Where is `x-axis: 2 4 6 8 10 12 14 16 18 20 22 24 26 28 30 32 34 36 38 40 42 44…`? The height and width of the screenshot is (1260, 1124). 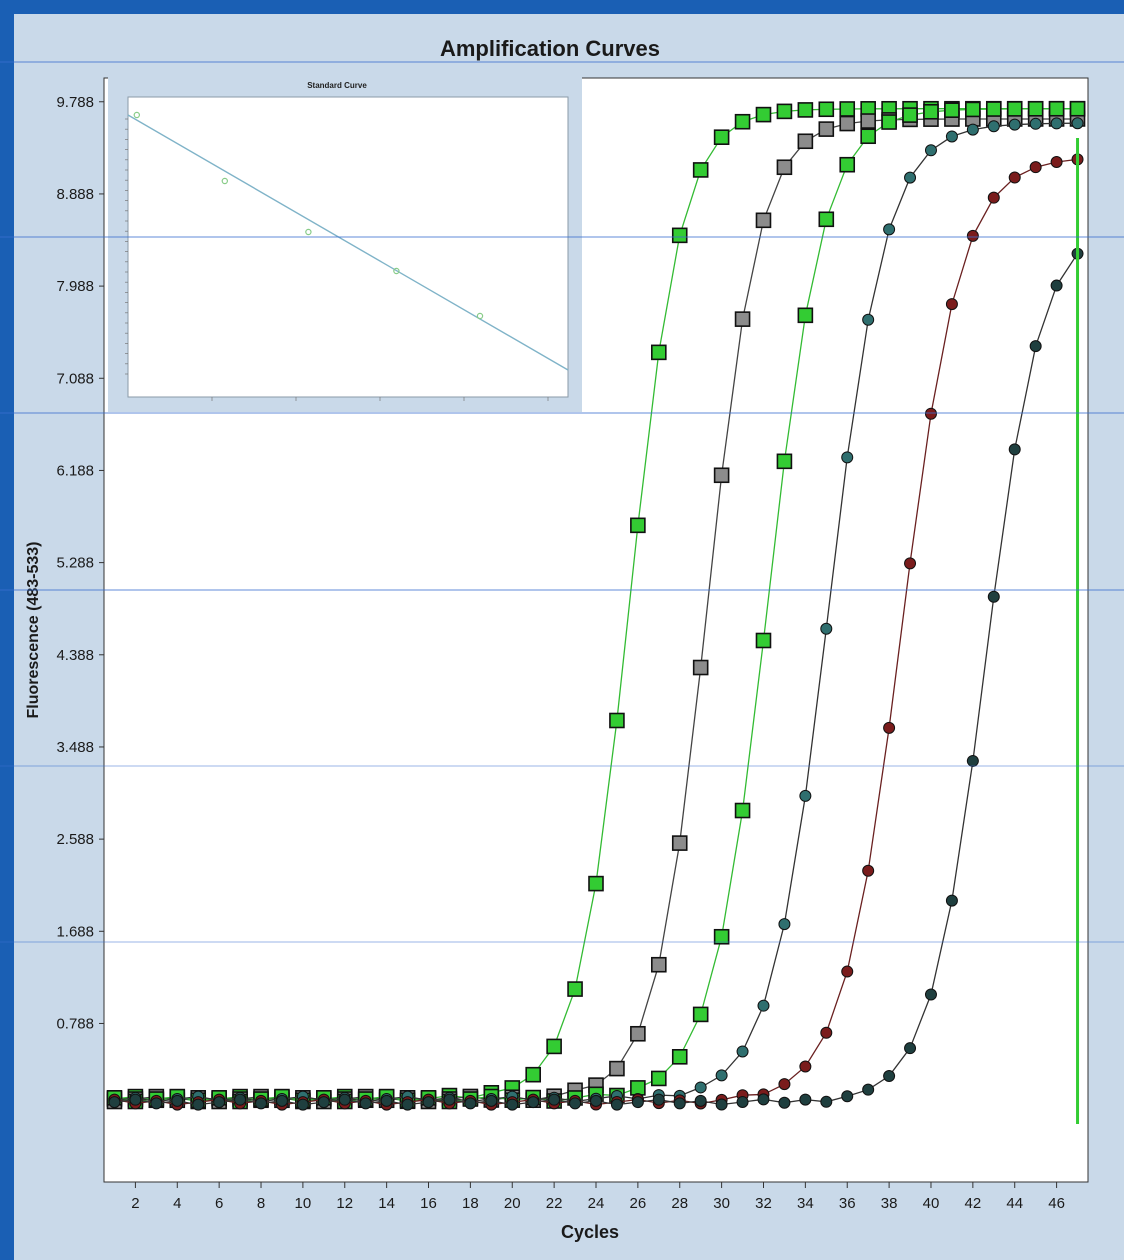 x-axis: 2 4 6 8 10 12 14 16 18 20 22 24 26 28 30 32 34 36 38 40 42 44… is located at coordinates (598, 1197).